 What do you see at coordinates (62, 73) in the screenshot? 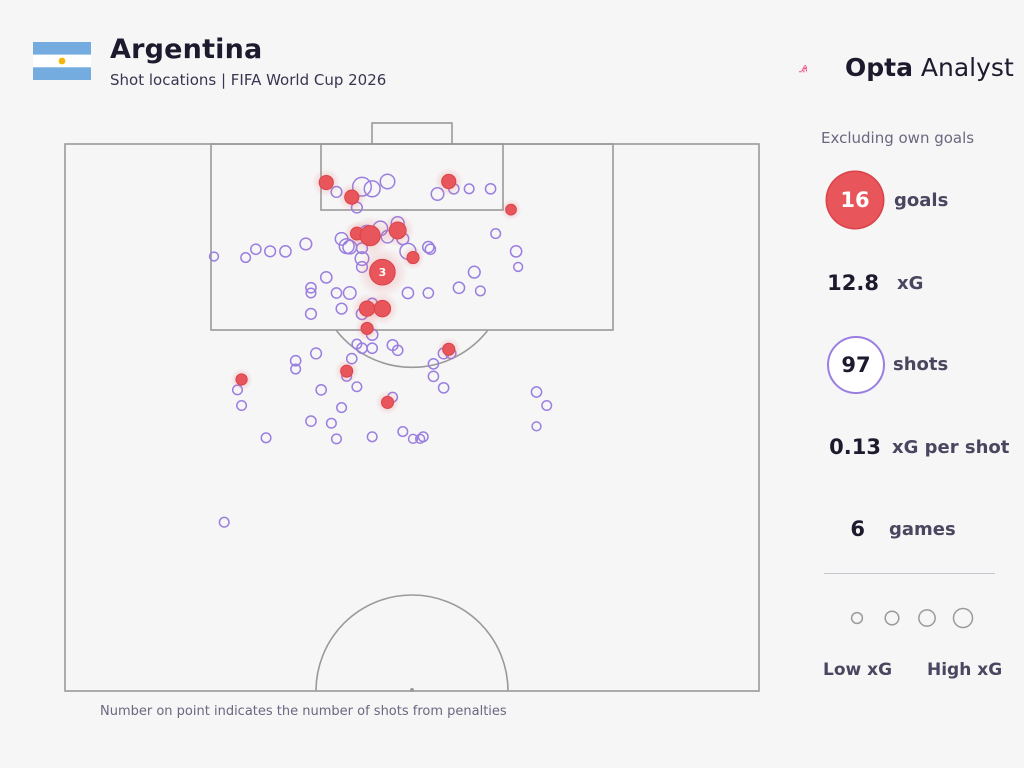
I see `flag-stripe-bottom` at bounding box center [62, 73].